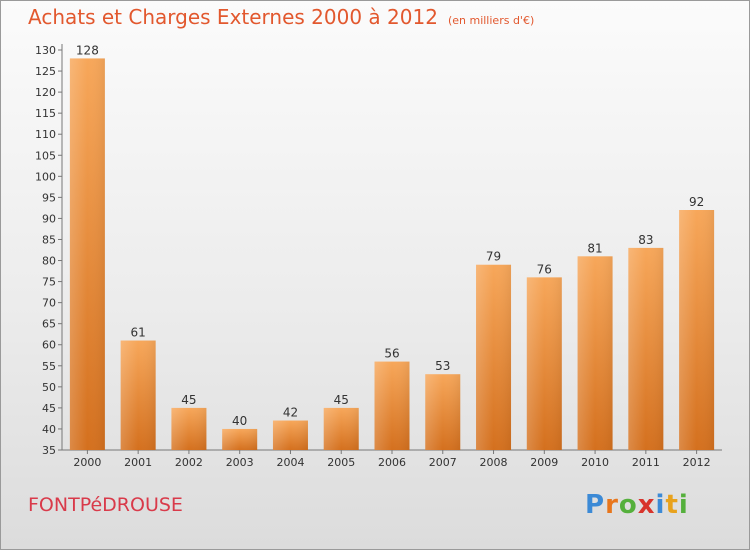 This screenshot has height=550, width=750. Describe the element at coordinates (45, 155) in the screenshot. I see `y-tick-label: 105` at that location.